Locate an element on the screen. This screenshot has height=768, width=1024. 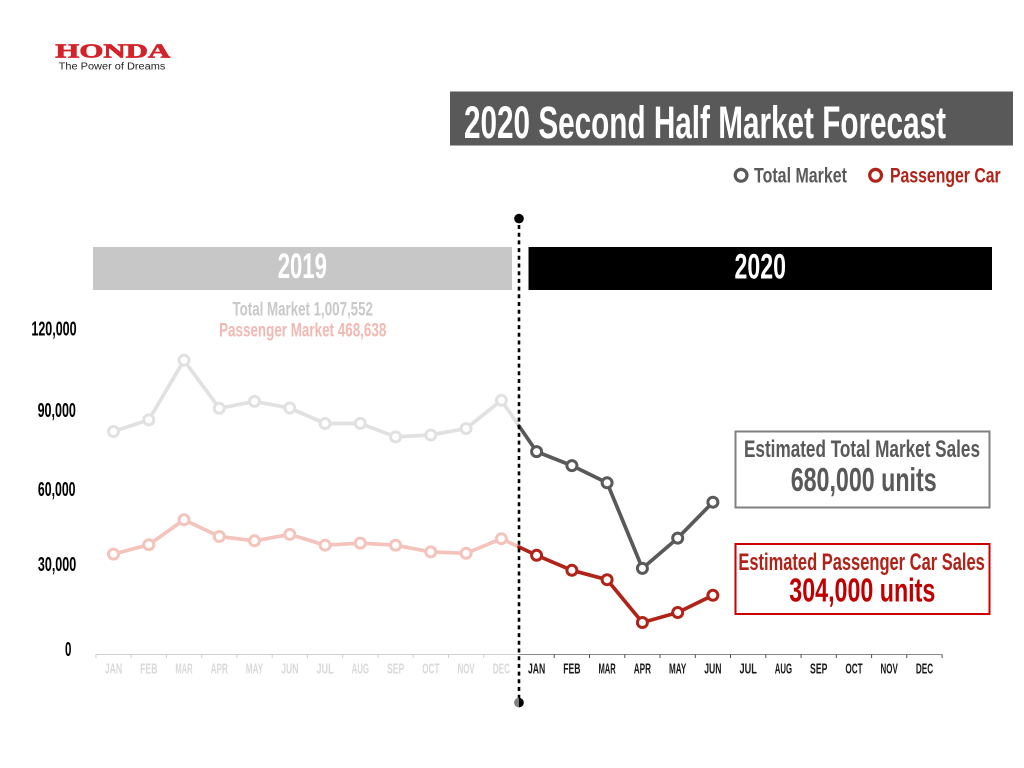
svg-text: Estimated Passenger Car Sales is located at coordinates (861, 563).